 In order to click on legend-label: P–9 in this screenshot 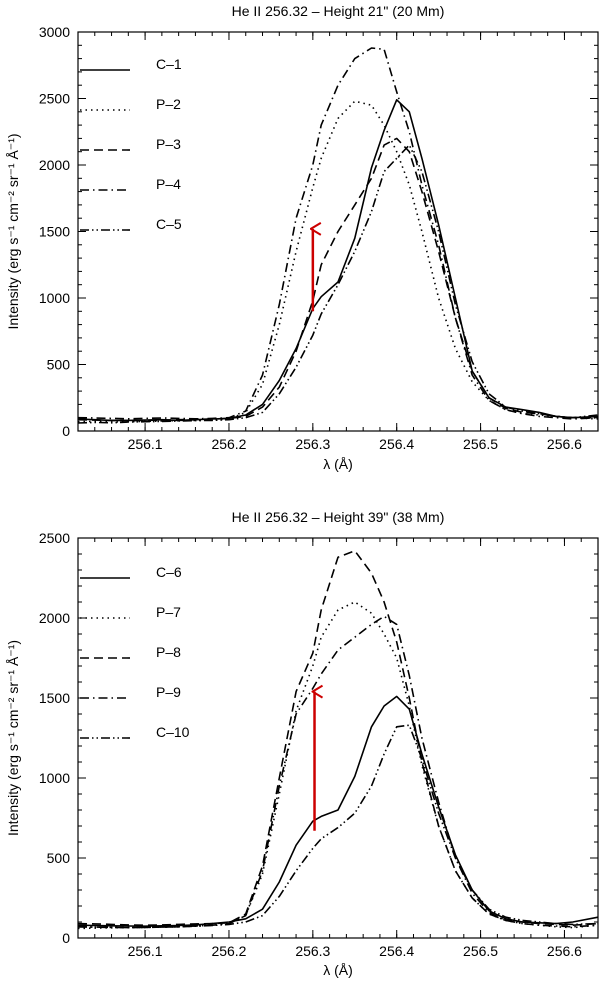, I will do `click(168, 692)`.